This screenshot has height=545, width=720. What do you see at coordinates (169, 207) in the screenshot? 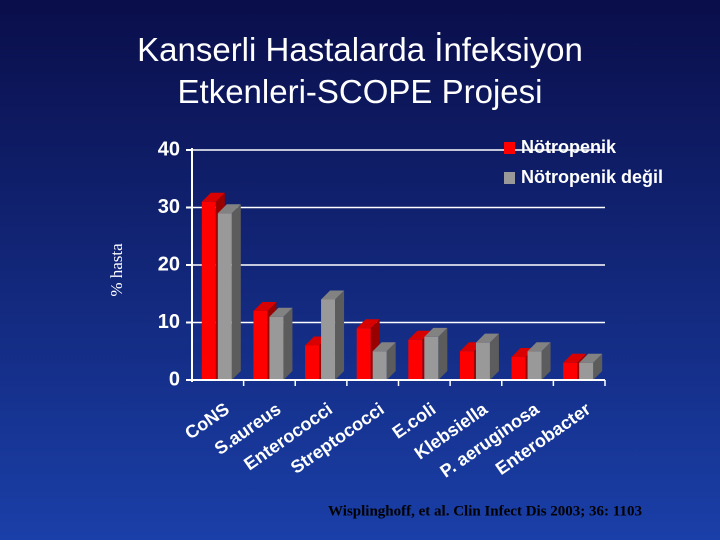
I see `y-tick-label: 30` at bounding box center [169, 207].